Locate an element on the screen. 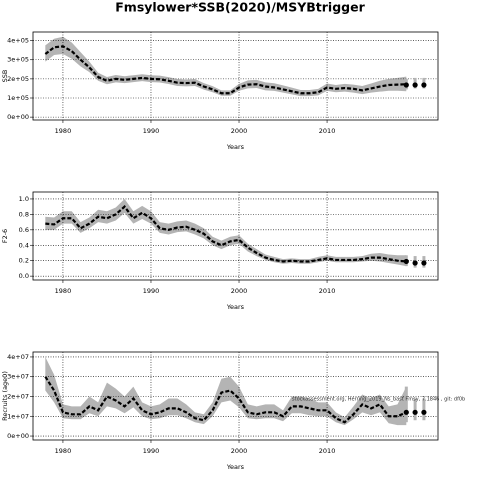 This screenshot has width=480, height=480. y-tick-label: 1e+05 is located at coordinates (18, 98).